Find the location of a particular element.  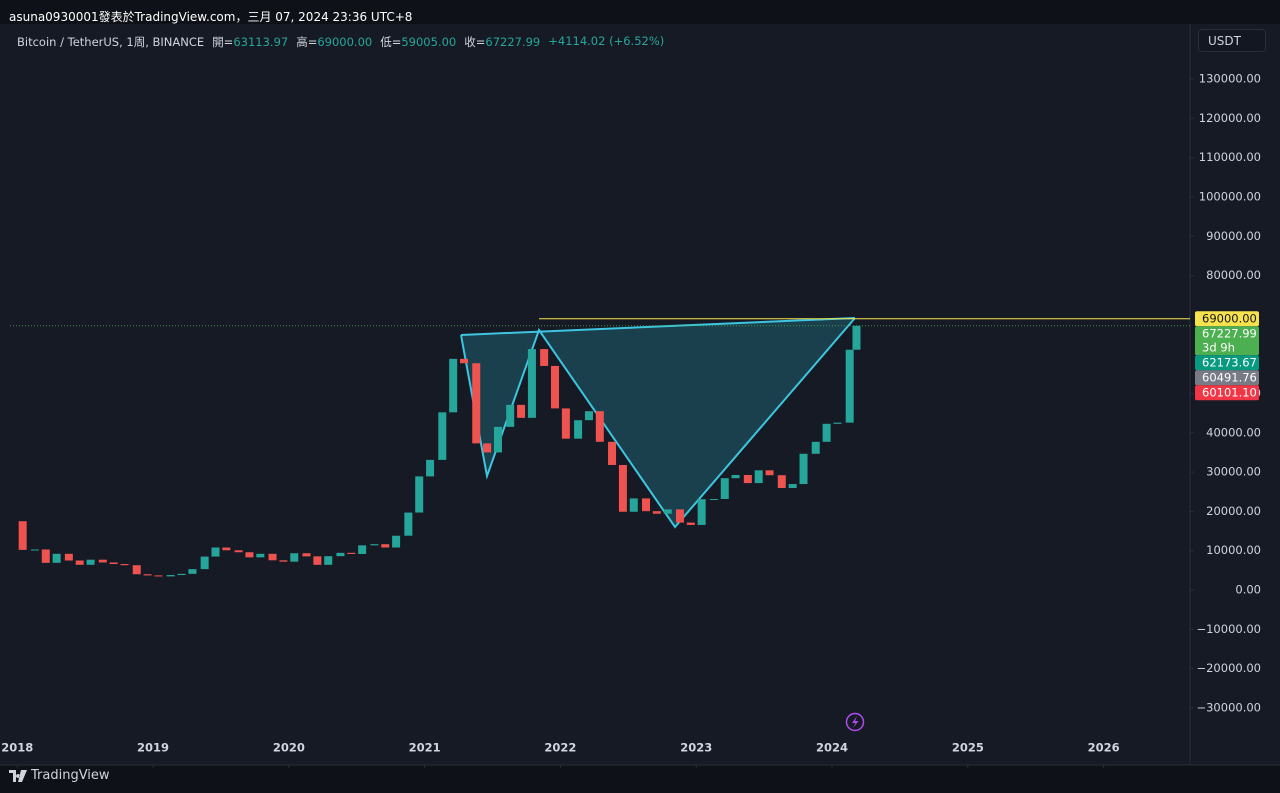

x-tick-label: 2019 is located at coordinates (153, 748).